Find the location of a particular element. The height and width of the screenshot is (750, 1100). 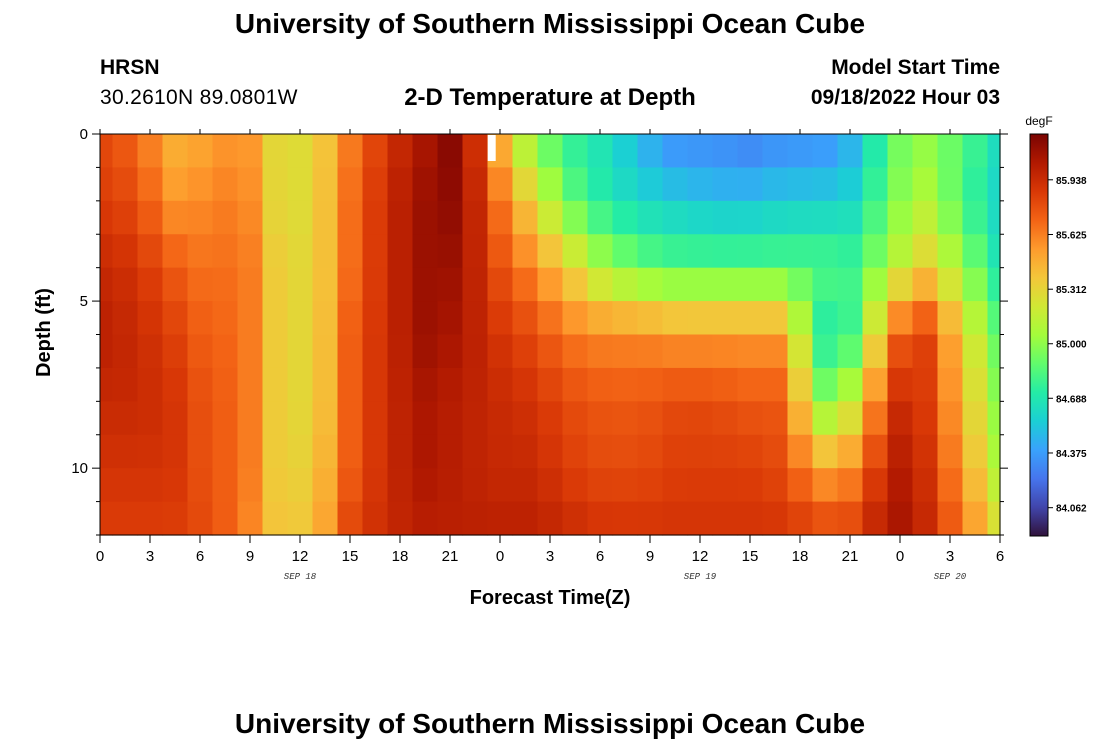

x-tick-label: 0 is located at coordinates (100, 556).